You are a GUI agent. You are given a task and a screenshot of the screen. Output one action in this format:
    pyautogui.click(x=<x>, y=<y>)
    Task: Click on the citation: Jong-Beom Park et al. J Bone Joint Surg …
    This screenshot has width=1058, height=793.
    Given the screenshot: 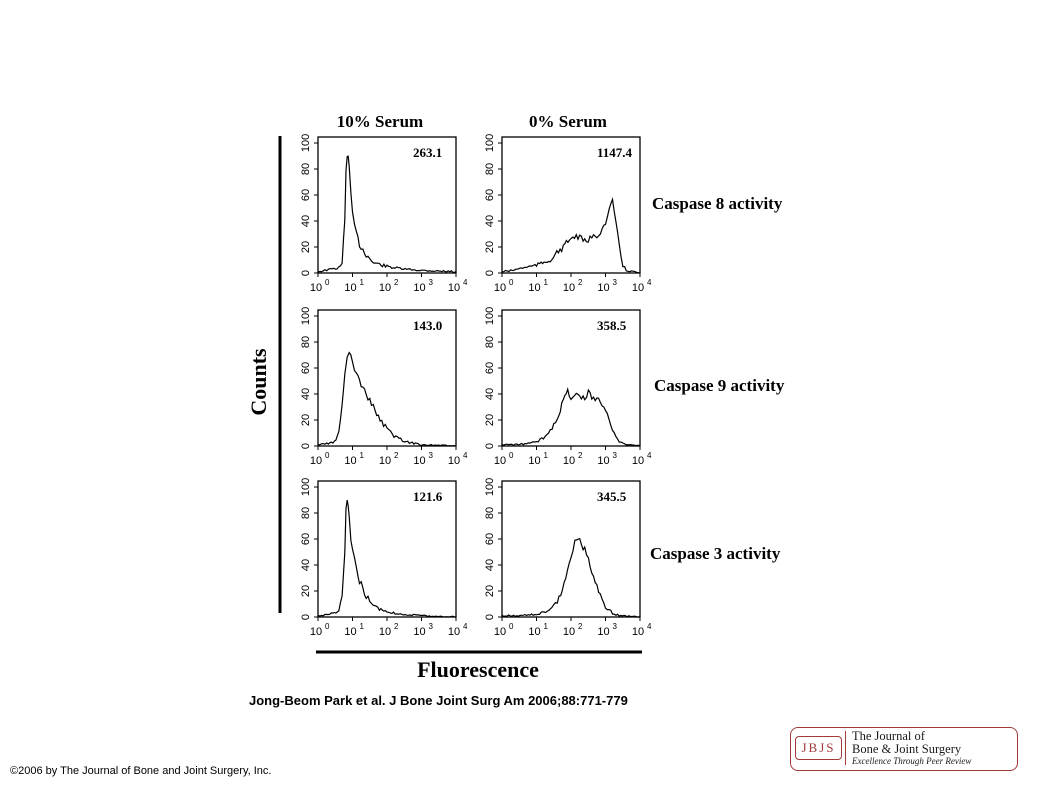 What is the action you would take?
    pyautogui.click(x=438, y=700)
    